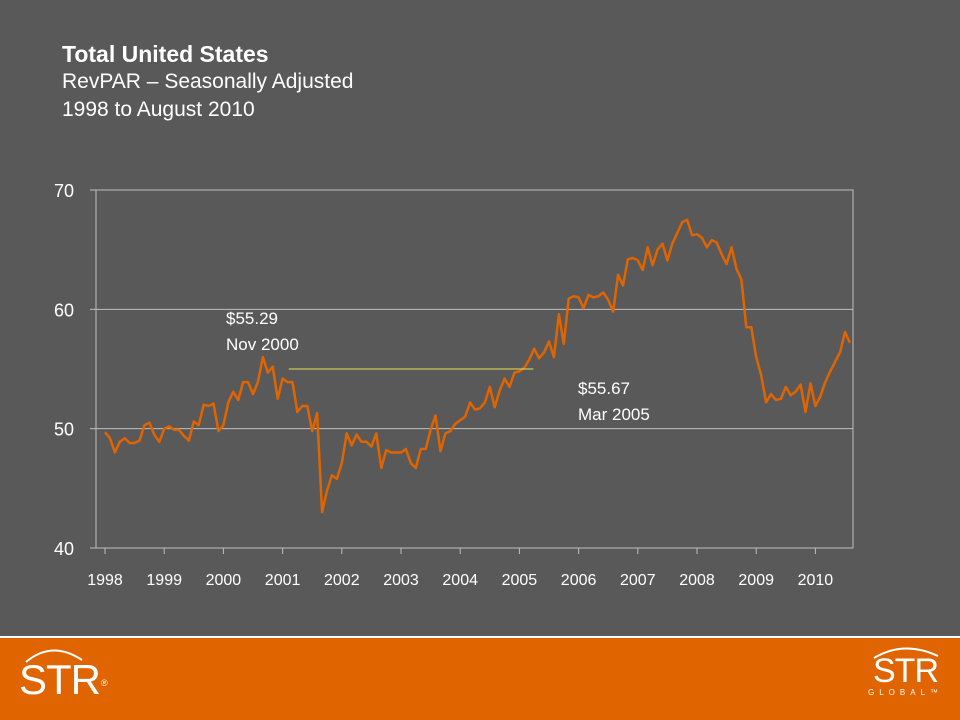 The width and height of the screenshot is (960, 720). What do you see at coordinates (252, 318) in the screenshot?
I see `annotation-value: $55.29` at bounding box center [252, 318].